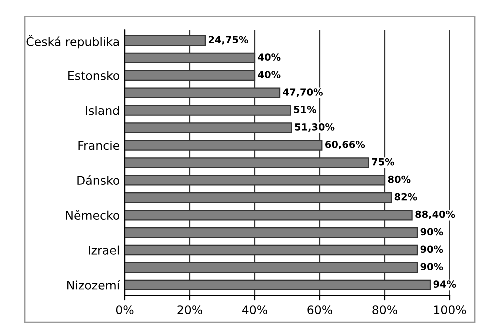  I want to click on y-tick-label: Dánsko, so click(99, 180).